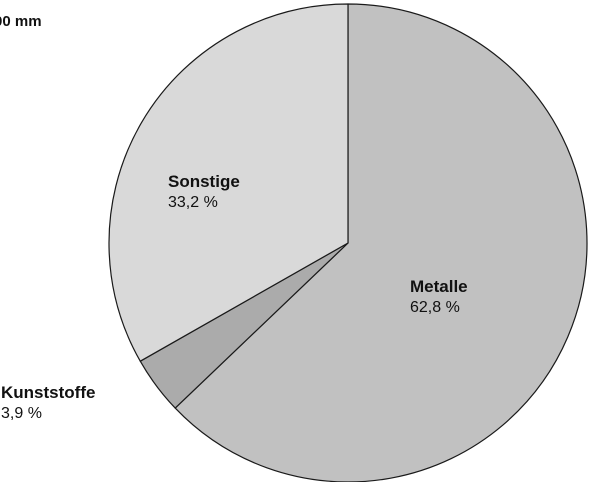 The width and height of the screenshot is (593, 482). I want to click on slice-name-metalle: Metalle, so click(439, 286).